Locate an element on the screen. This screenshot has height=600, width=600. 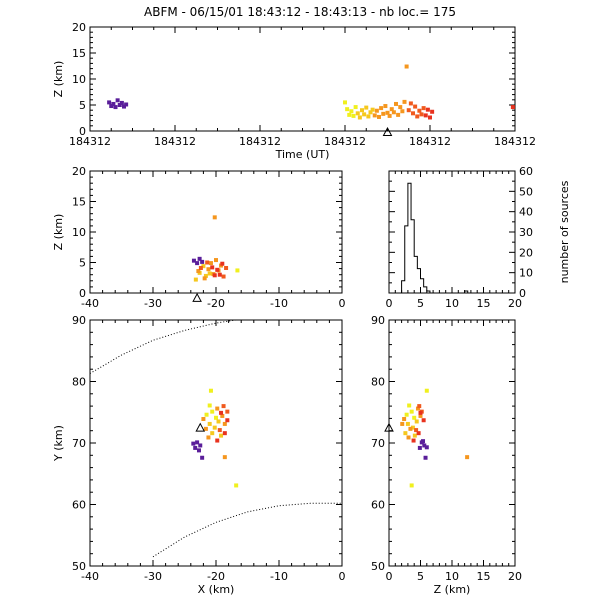
plan_view-ytick-label: 70 is located at coordinates (79, 443).